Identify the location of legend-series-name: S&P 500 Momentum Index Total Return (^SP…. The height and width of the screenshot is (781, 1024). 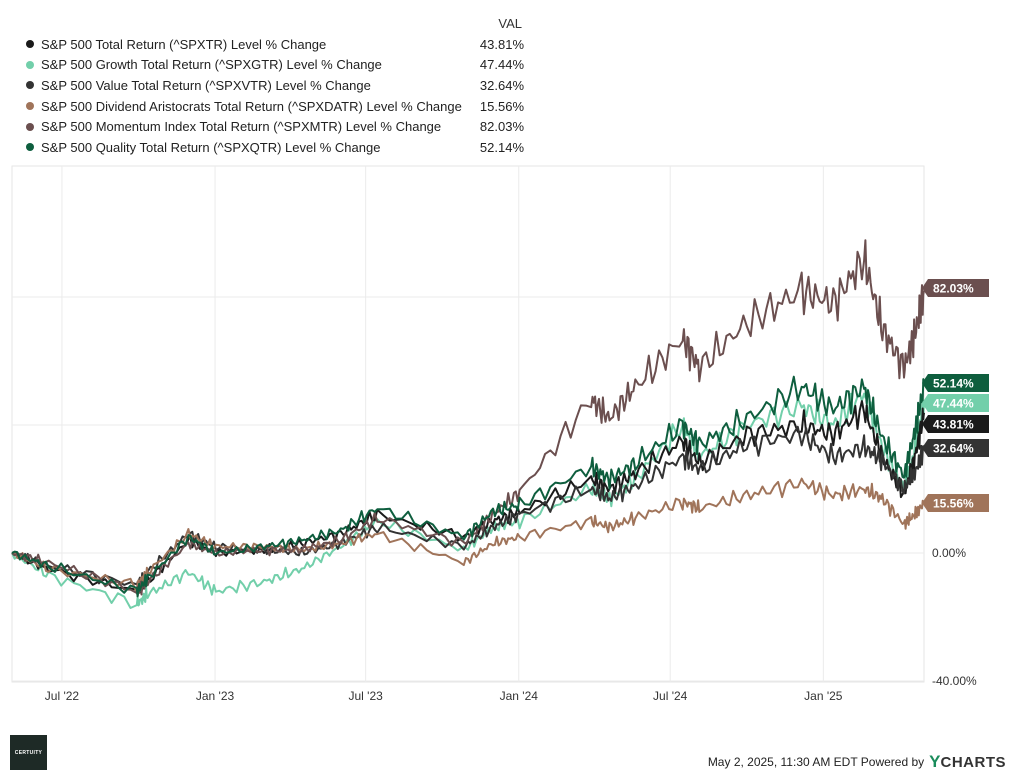
(241, 127).